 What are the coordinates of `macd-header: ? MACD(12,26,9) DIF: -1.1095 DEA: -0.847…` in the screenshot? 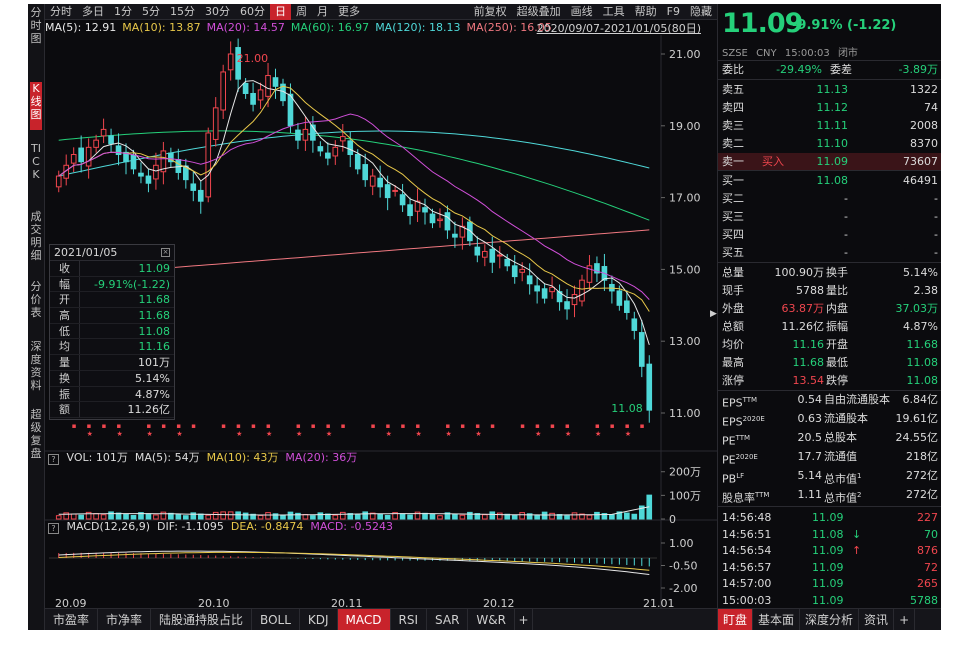 It's located at (381, 527).